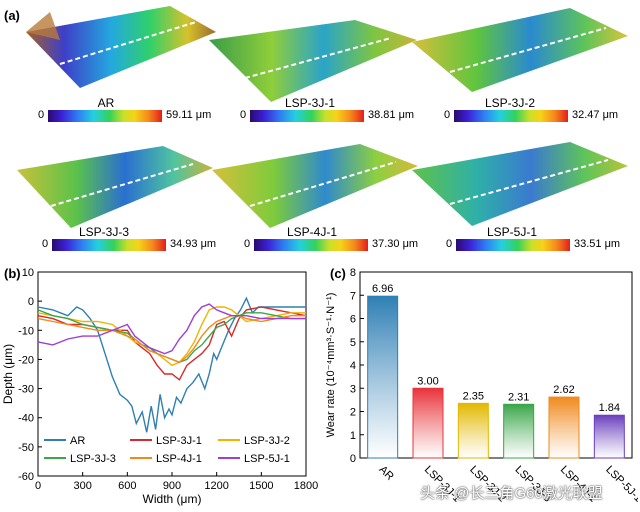 This screenshot has width=640, height=512. What do you see at coordinates (310, 103) in the screenshot?
I see `sample-name-lsp-3j-1: LSP-3J-1` at bounding box center [310, 103].